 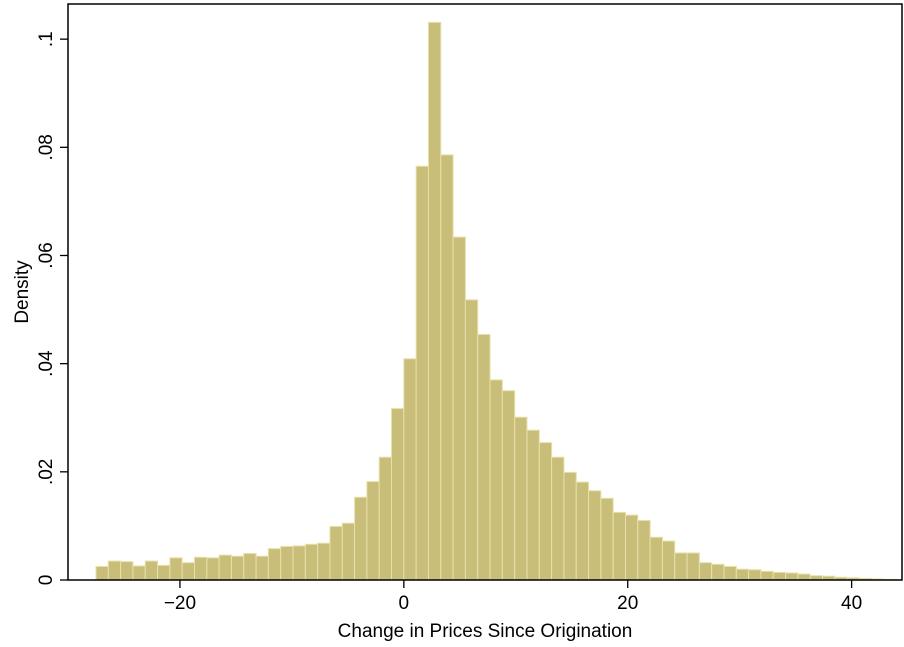 What do you see at coordinates (513, 597) in the screenshot?
I see `x-axis: −20 0 20 40` at bounding box center [513, 597].